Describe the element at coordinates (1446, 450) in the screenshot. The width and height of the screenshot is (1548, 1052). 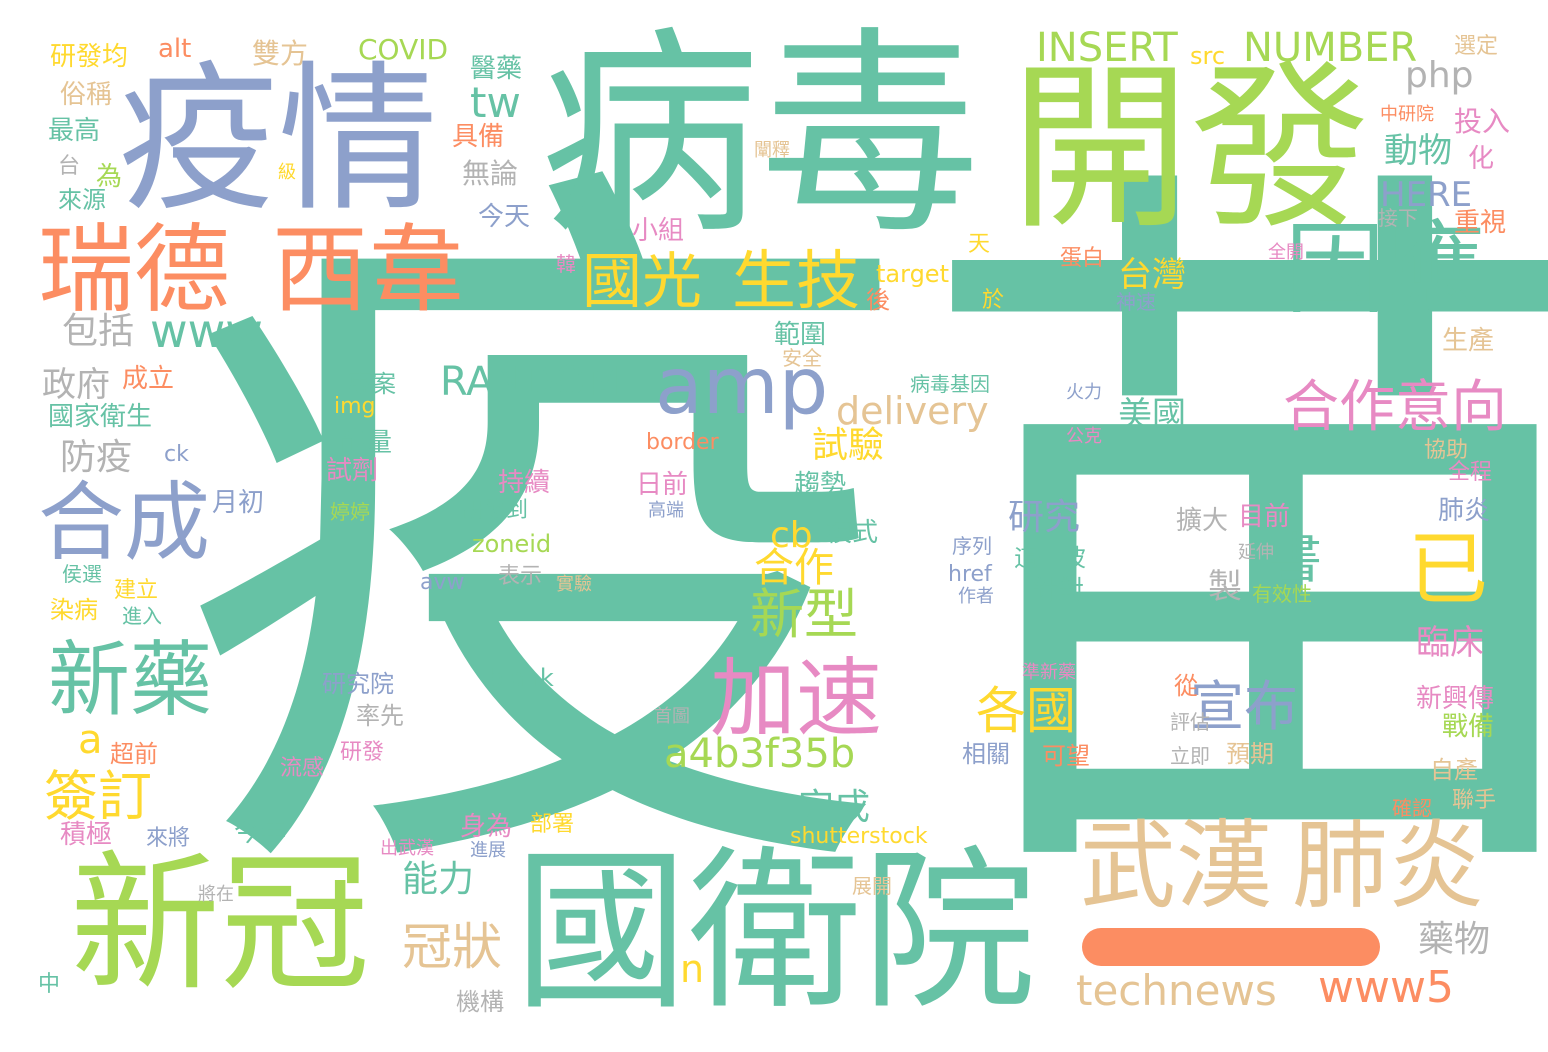
I see `word-small: 協助` at that location.